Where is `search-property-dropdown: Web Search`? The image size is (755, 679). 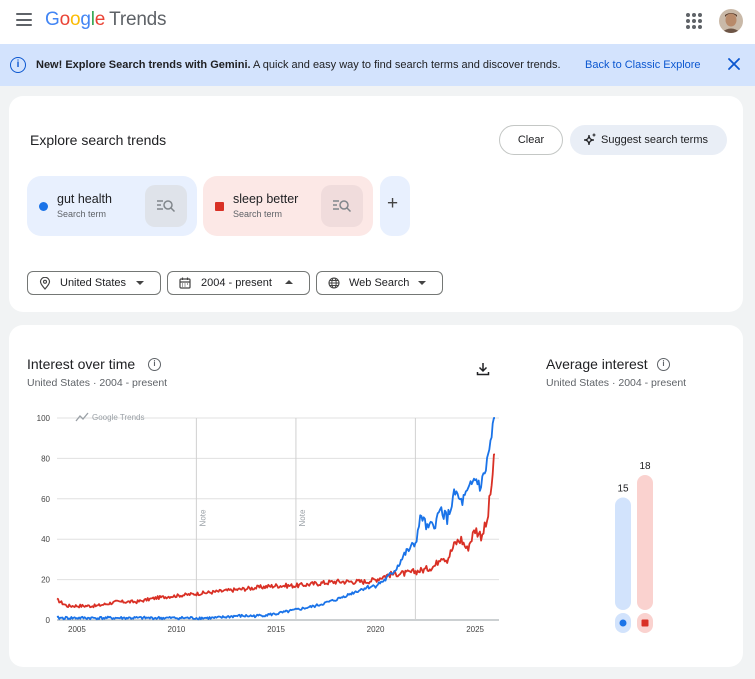
search-property-dropdown: Web Search is located at coordinates (379, 283).